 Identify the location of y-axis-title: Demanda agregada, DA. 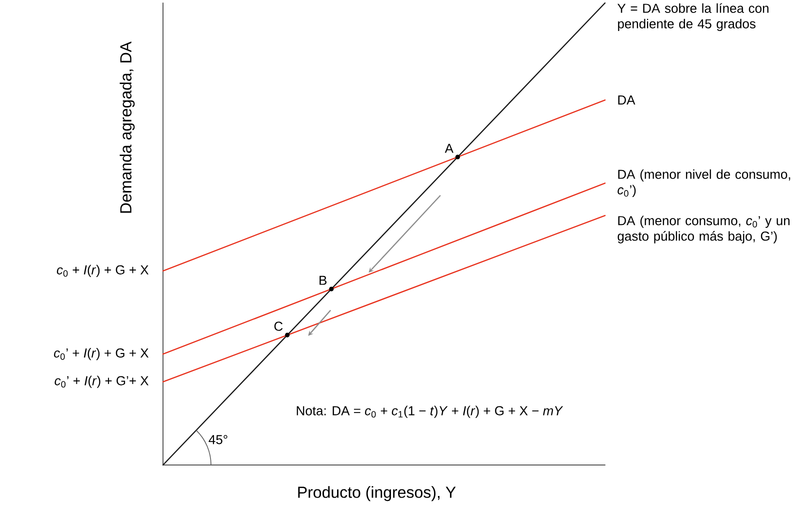
(127, 127).